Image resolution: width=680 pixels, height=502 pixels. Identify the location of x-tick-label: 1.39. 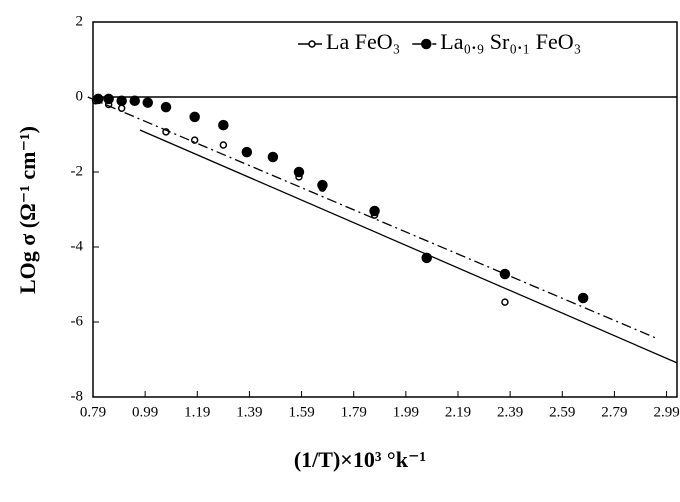
(249, 412).